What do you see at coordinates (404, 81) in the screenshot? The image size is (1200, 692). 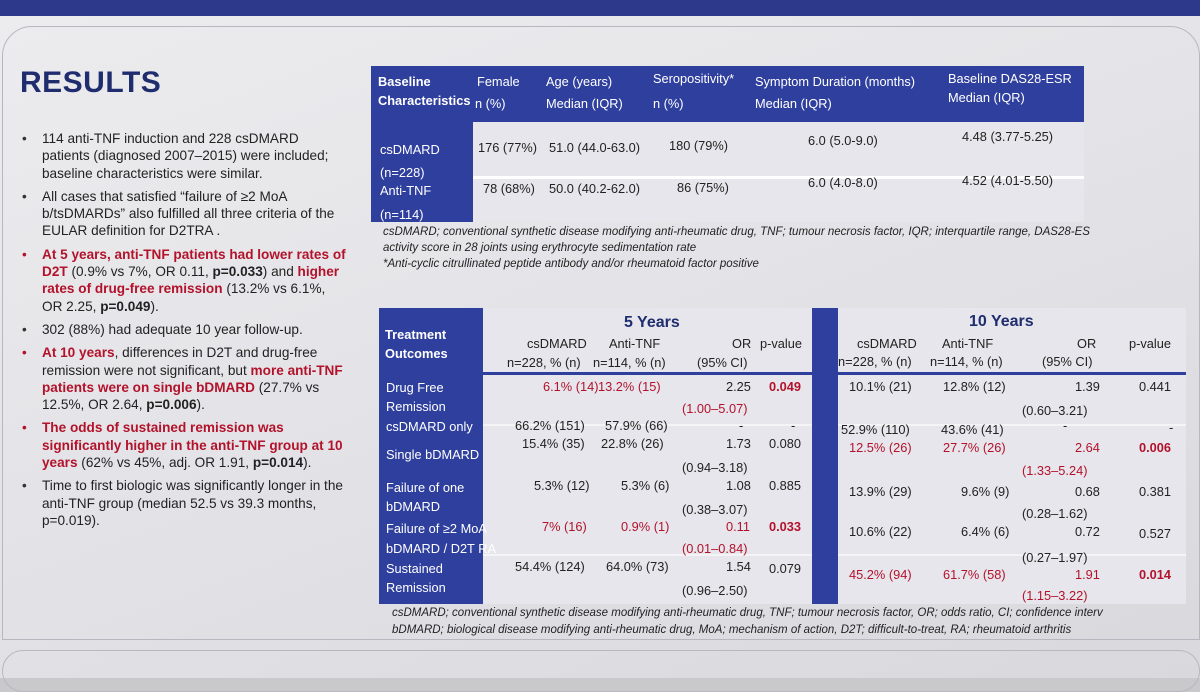 I see `header-baseline: Baseline` at bounding box center [404, 81].